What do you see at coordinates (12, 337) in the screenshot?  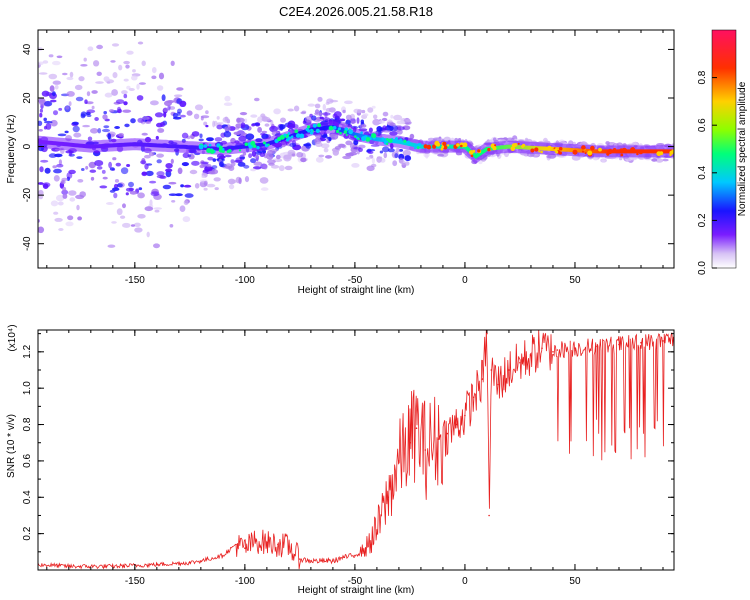 I see `snr-scale-label: (x10⁴)` at bounding box center [12, 337].